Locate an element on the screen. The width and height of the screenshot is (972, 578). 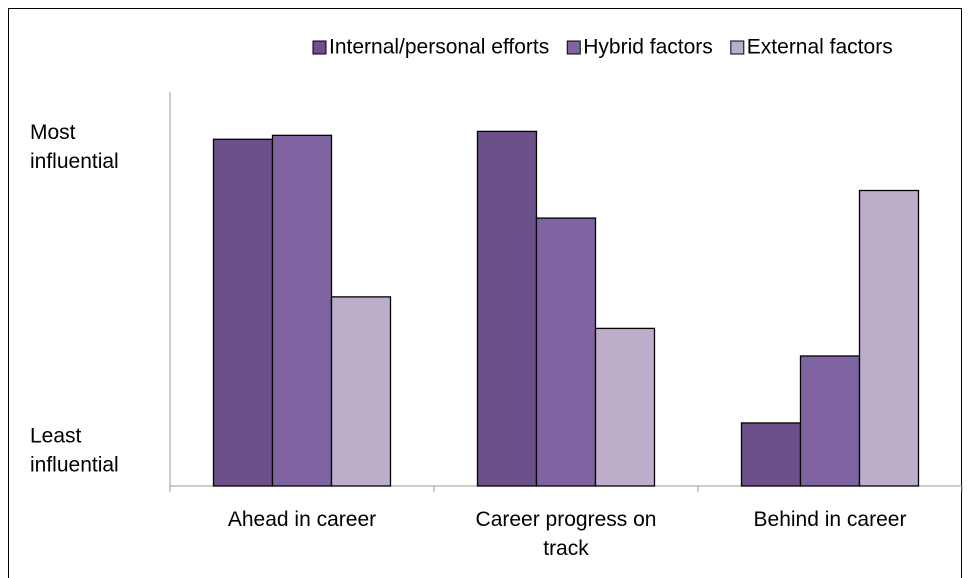
y-tick-label: Most influential is located at coordinates (74, 147).